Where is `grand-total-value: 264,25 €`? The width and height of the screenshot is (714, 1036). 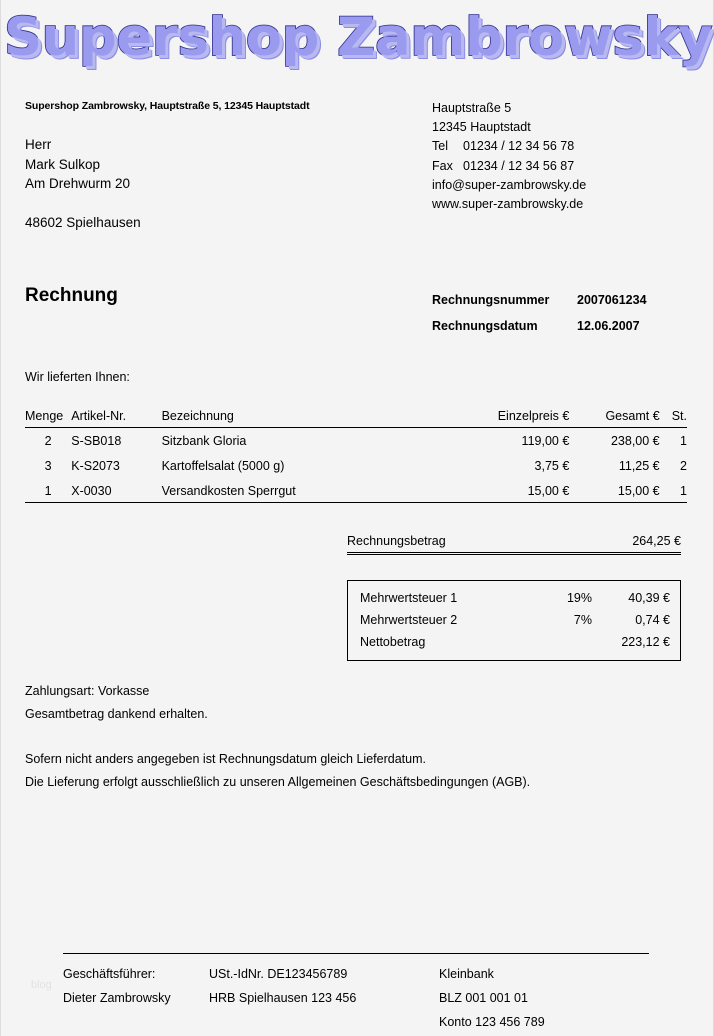
grand-total-value: 264,25 € is located at coordinates (656, 541).